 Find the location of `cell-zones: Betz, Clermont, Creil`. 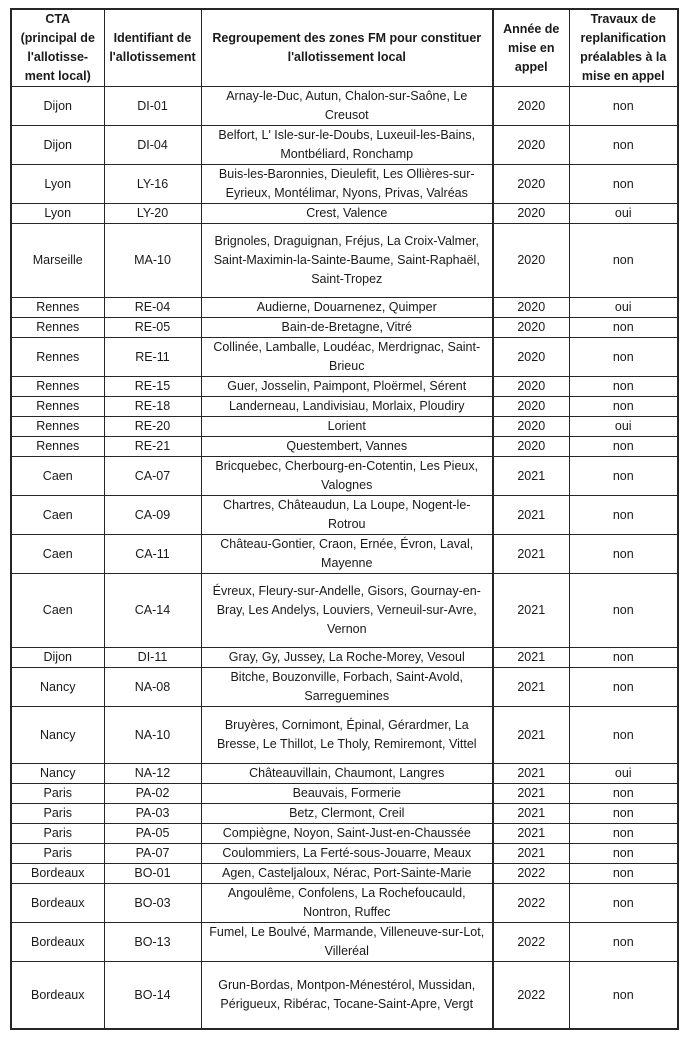

cell-zones: Betz, Clermont, Creil is located at coordinates (347, 813).